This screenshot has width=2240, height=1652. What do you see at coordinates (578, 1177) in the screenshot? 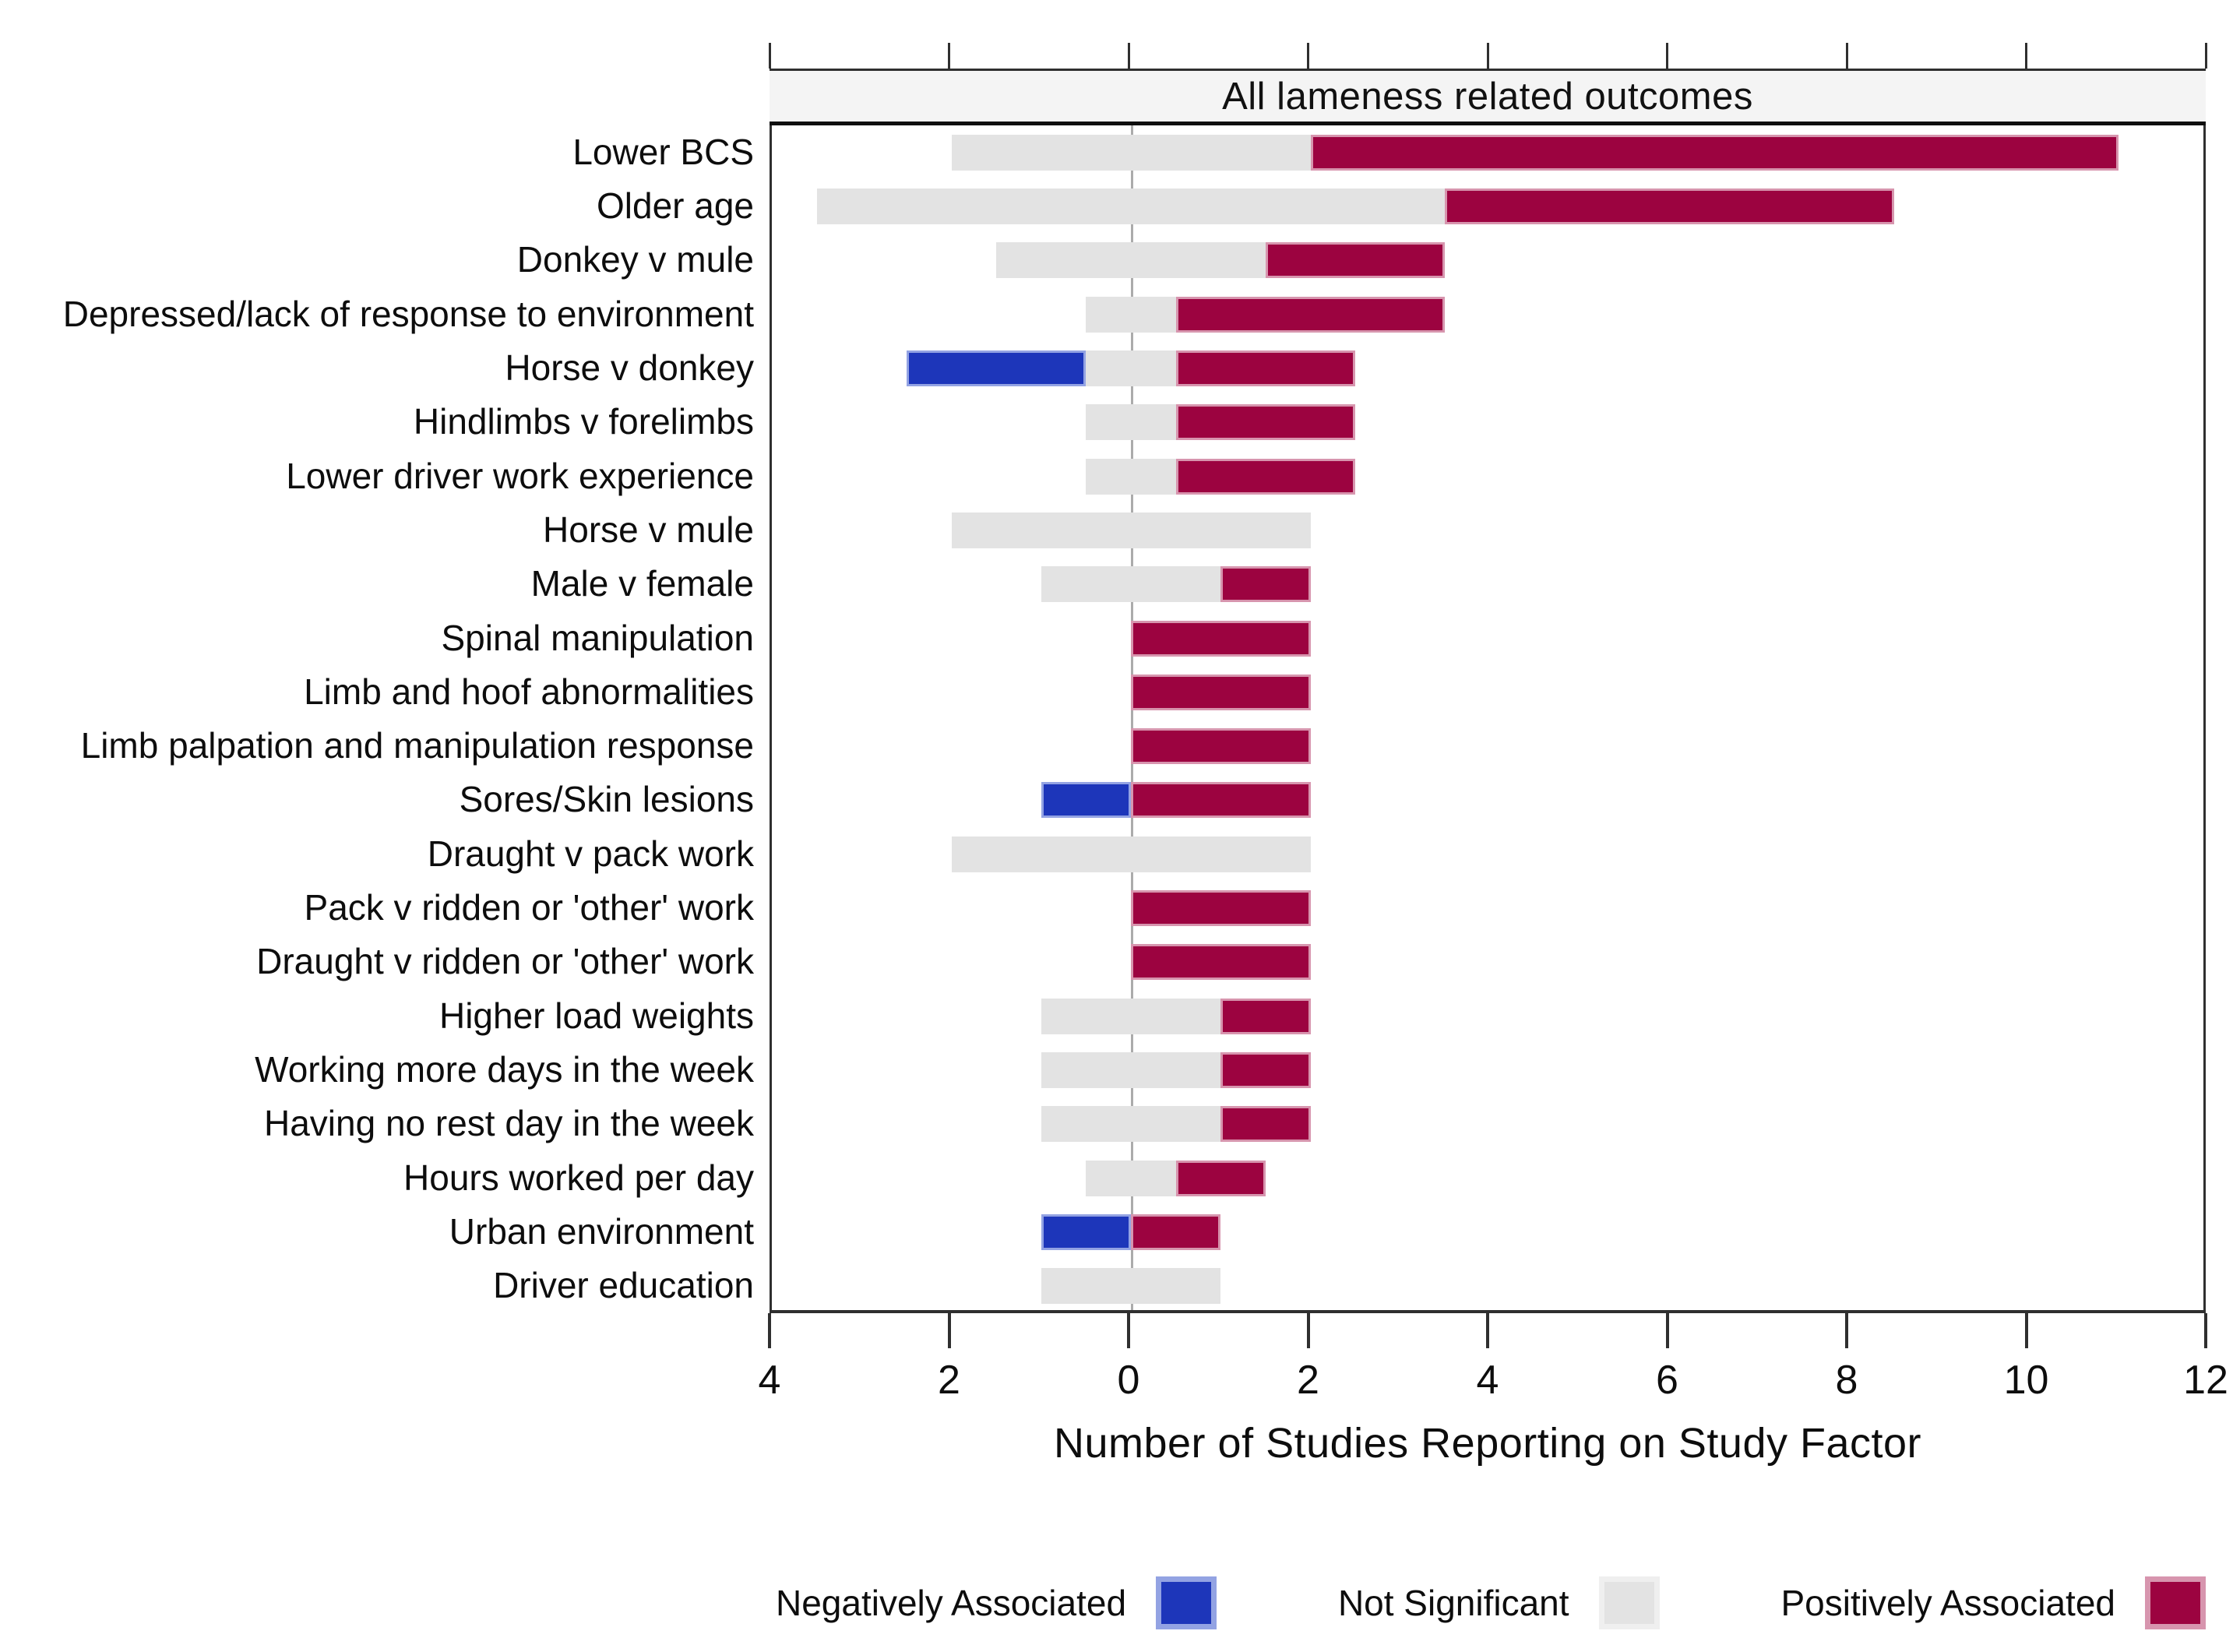
I see `category-label: Hours worked per day` at bounding box center [578, 1177].